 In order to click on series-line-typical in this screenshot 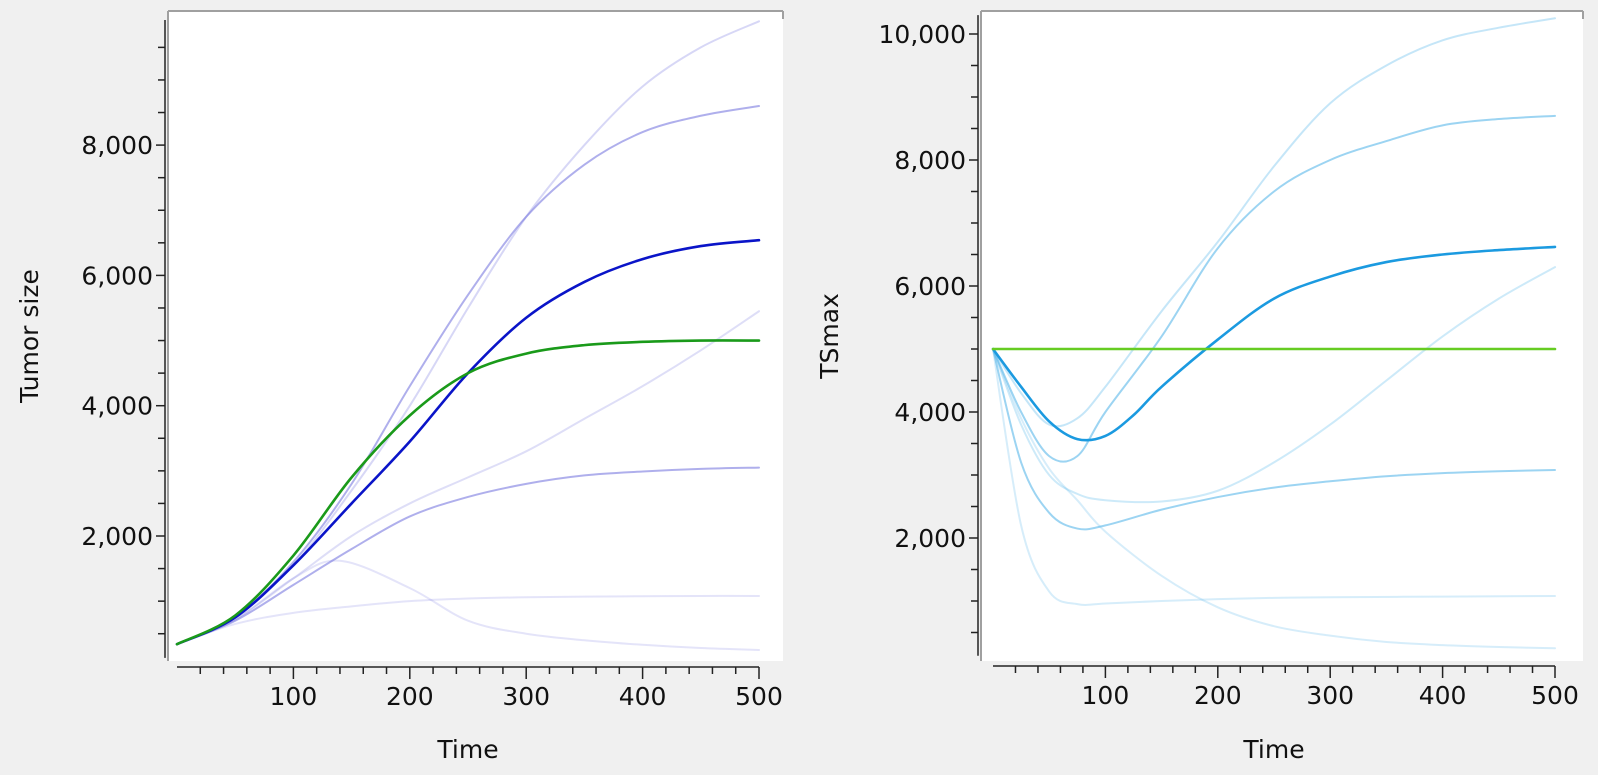, I will do `click(1274, 343)`.